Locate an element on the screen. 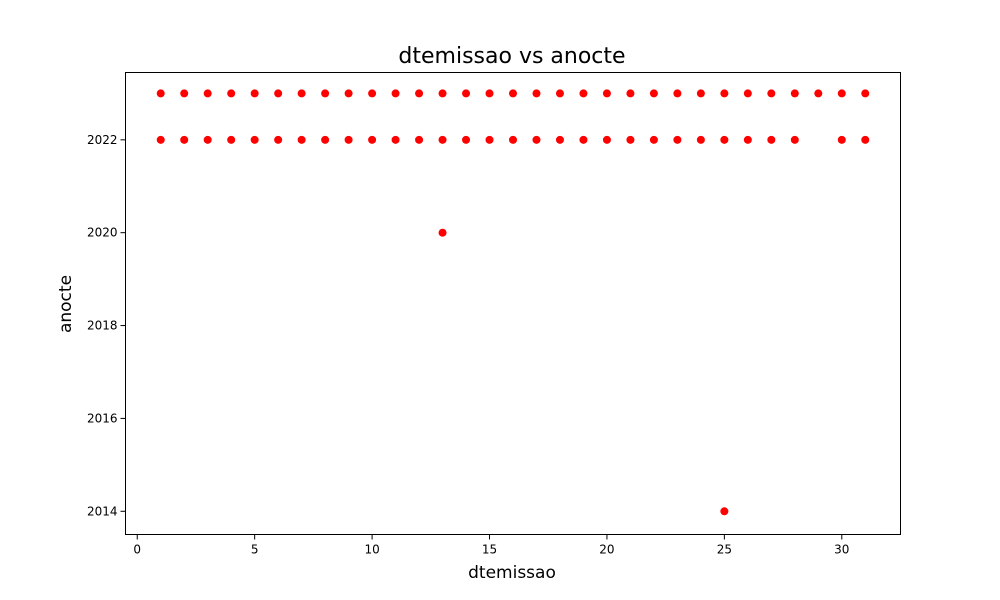 Image resolution: width=1000 pixels, height=600 pixels. x-tick-label: 30 is located at coordinates (841, 550).